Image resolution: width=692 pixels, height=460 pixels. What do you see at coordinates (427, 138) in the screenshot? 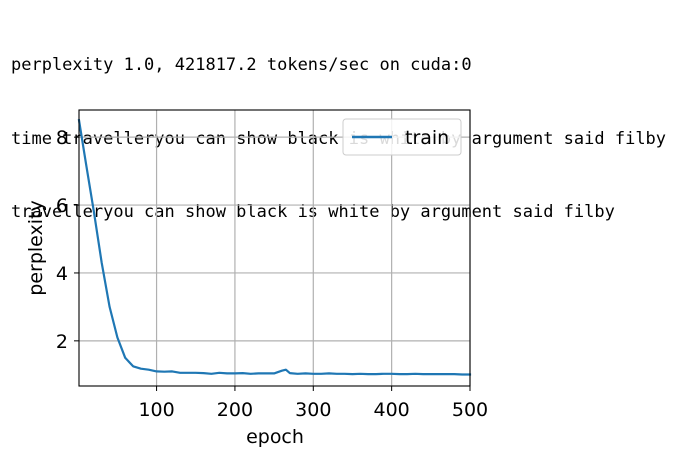
I see `legend-label-train: train` at bounding box center [427, 138].